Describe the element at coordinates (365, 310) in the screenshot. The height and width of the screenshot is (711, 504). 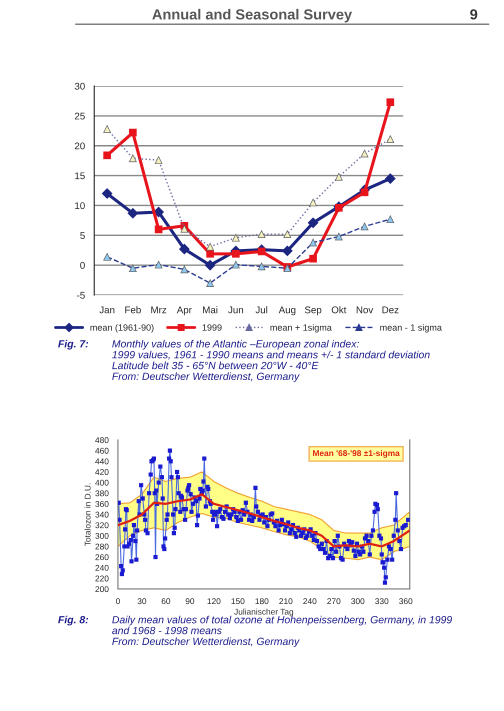
I see `x-tick-label: Nov` at that location.